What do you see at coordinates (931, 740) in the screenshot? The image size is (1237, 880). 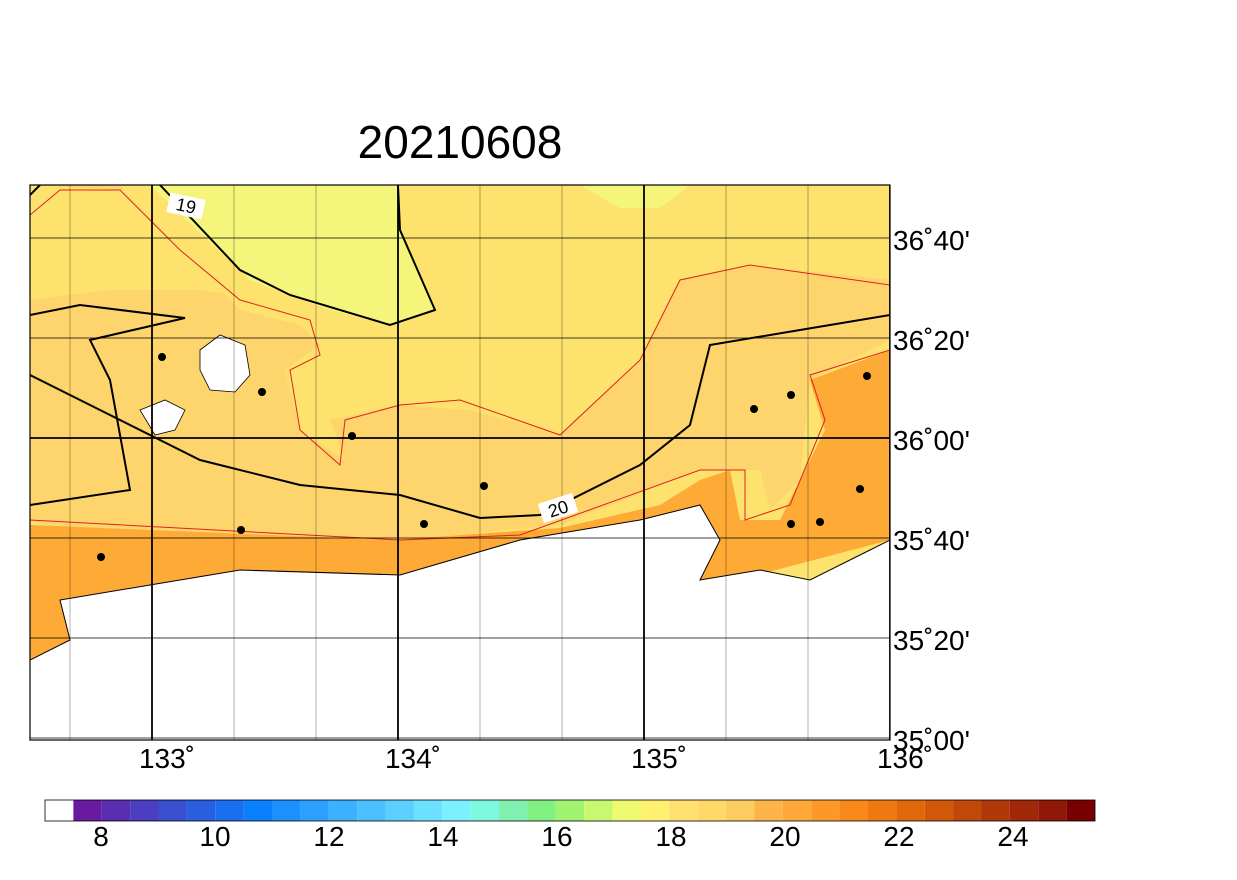 I see `lat-label: 35˚00'` at bounding box center [931, 740].